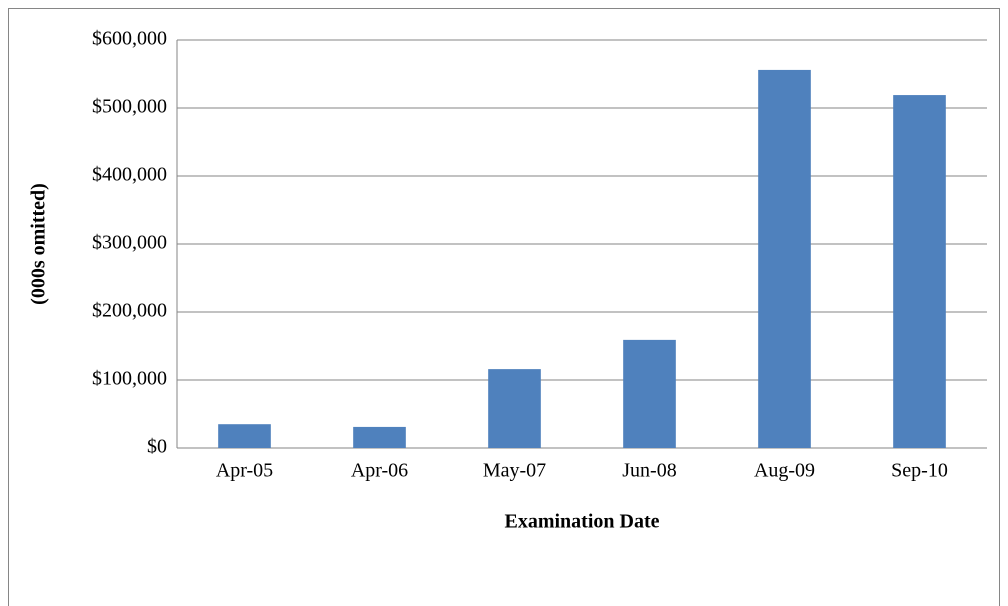  I want to click on x-tick-label: May-07, so click(514, 471).